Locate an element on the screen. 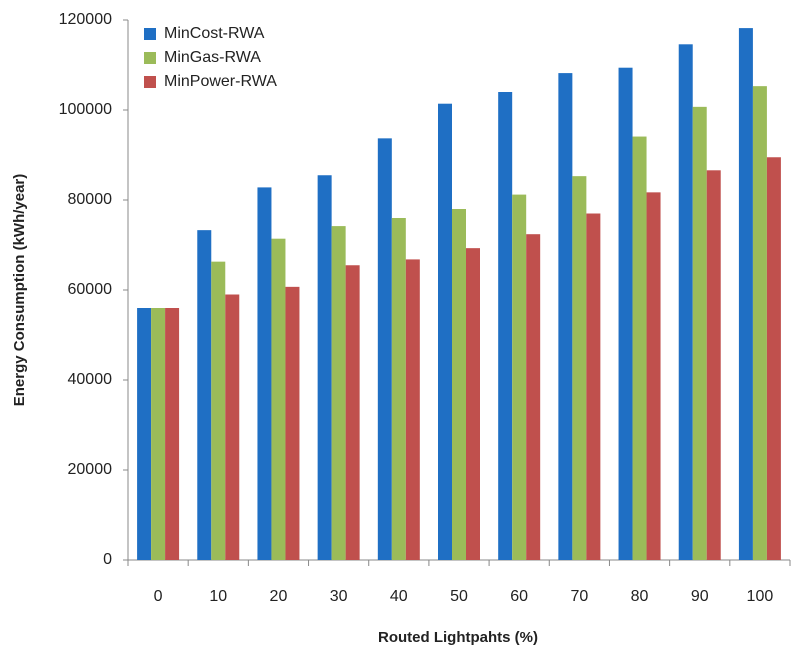 This screenshot has height=650, width=795. y-axis-title: Energy Consumption (kWh/year) is located at coordinates (19, 290).